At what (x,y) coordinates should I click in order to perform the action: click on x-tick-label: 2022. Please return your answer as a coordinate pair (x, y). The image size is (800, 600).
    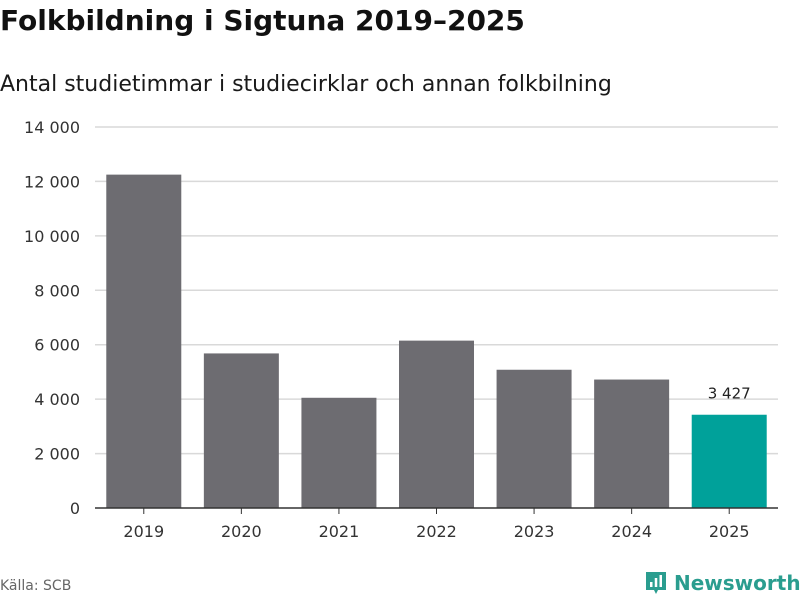
    Looking at the image, I should click on (436, 531).